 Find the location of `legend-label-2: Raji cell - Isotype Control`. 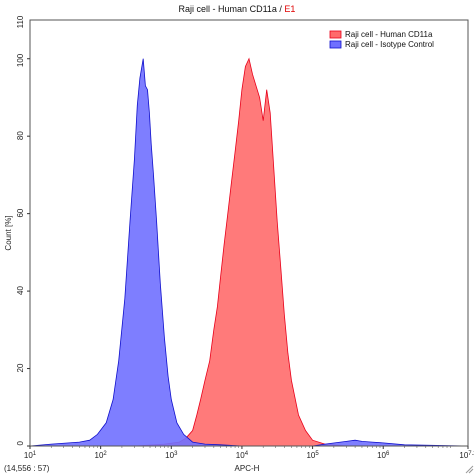

legend-label-2: Raji cell - Isotype Control is located at coordinates (389, 44).